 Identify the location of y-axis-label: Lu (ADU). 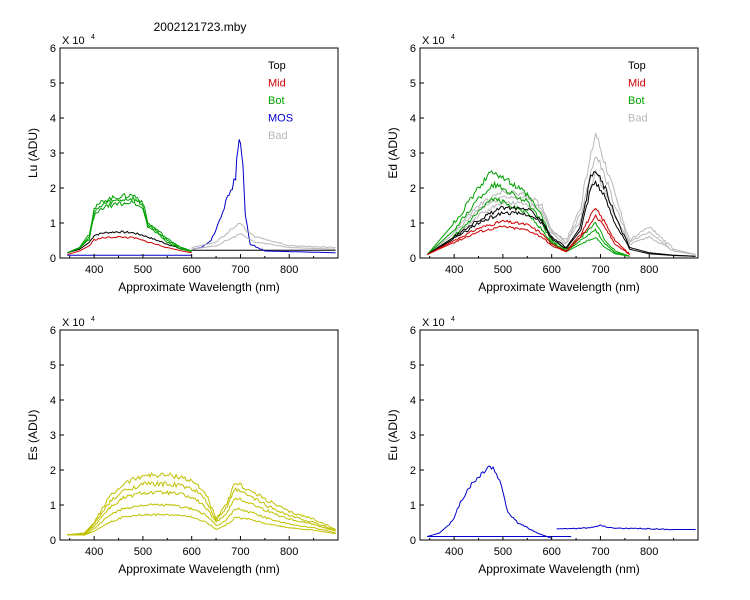
(33, 153).